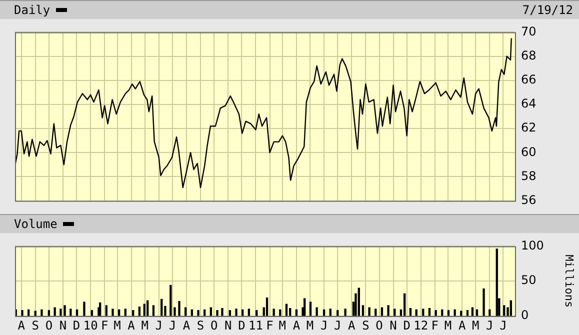 The width and height of the screenshot is (579, 335). I want to click on chart-title: Volume, so click(36, 224).